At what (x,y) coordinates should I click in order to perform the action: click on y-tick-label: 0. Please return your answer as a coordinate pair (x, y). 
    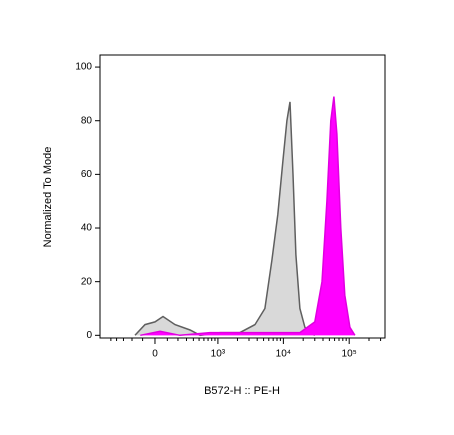
    Looking at the image, I should click on (89, 335).